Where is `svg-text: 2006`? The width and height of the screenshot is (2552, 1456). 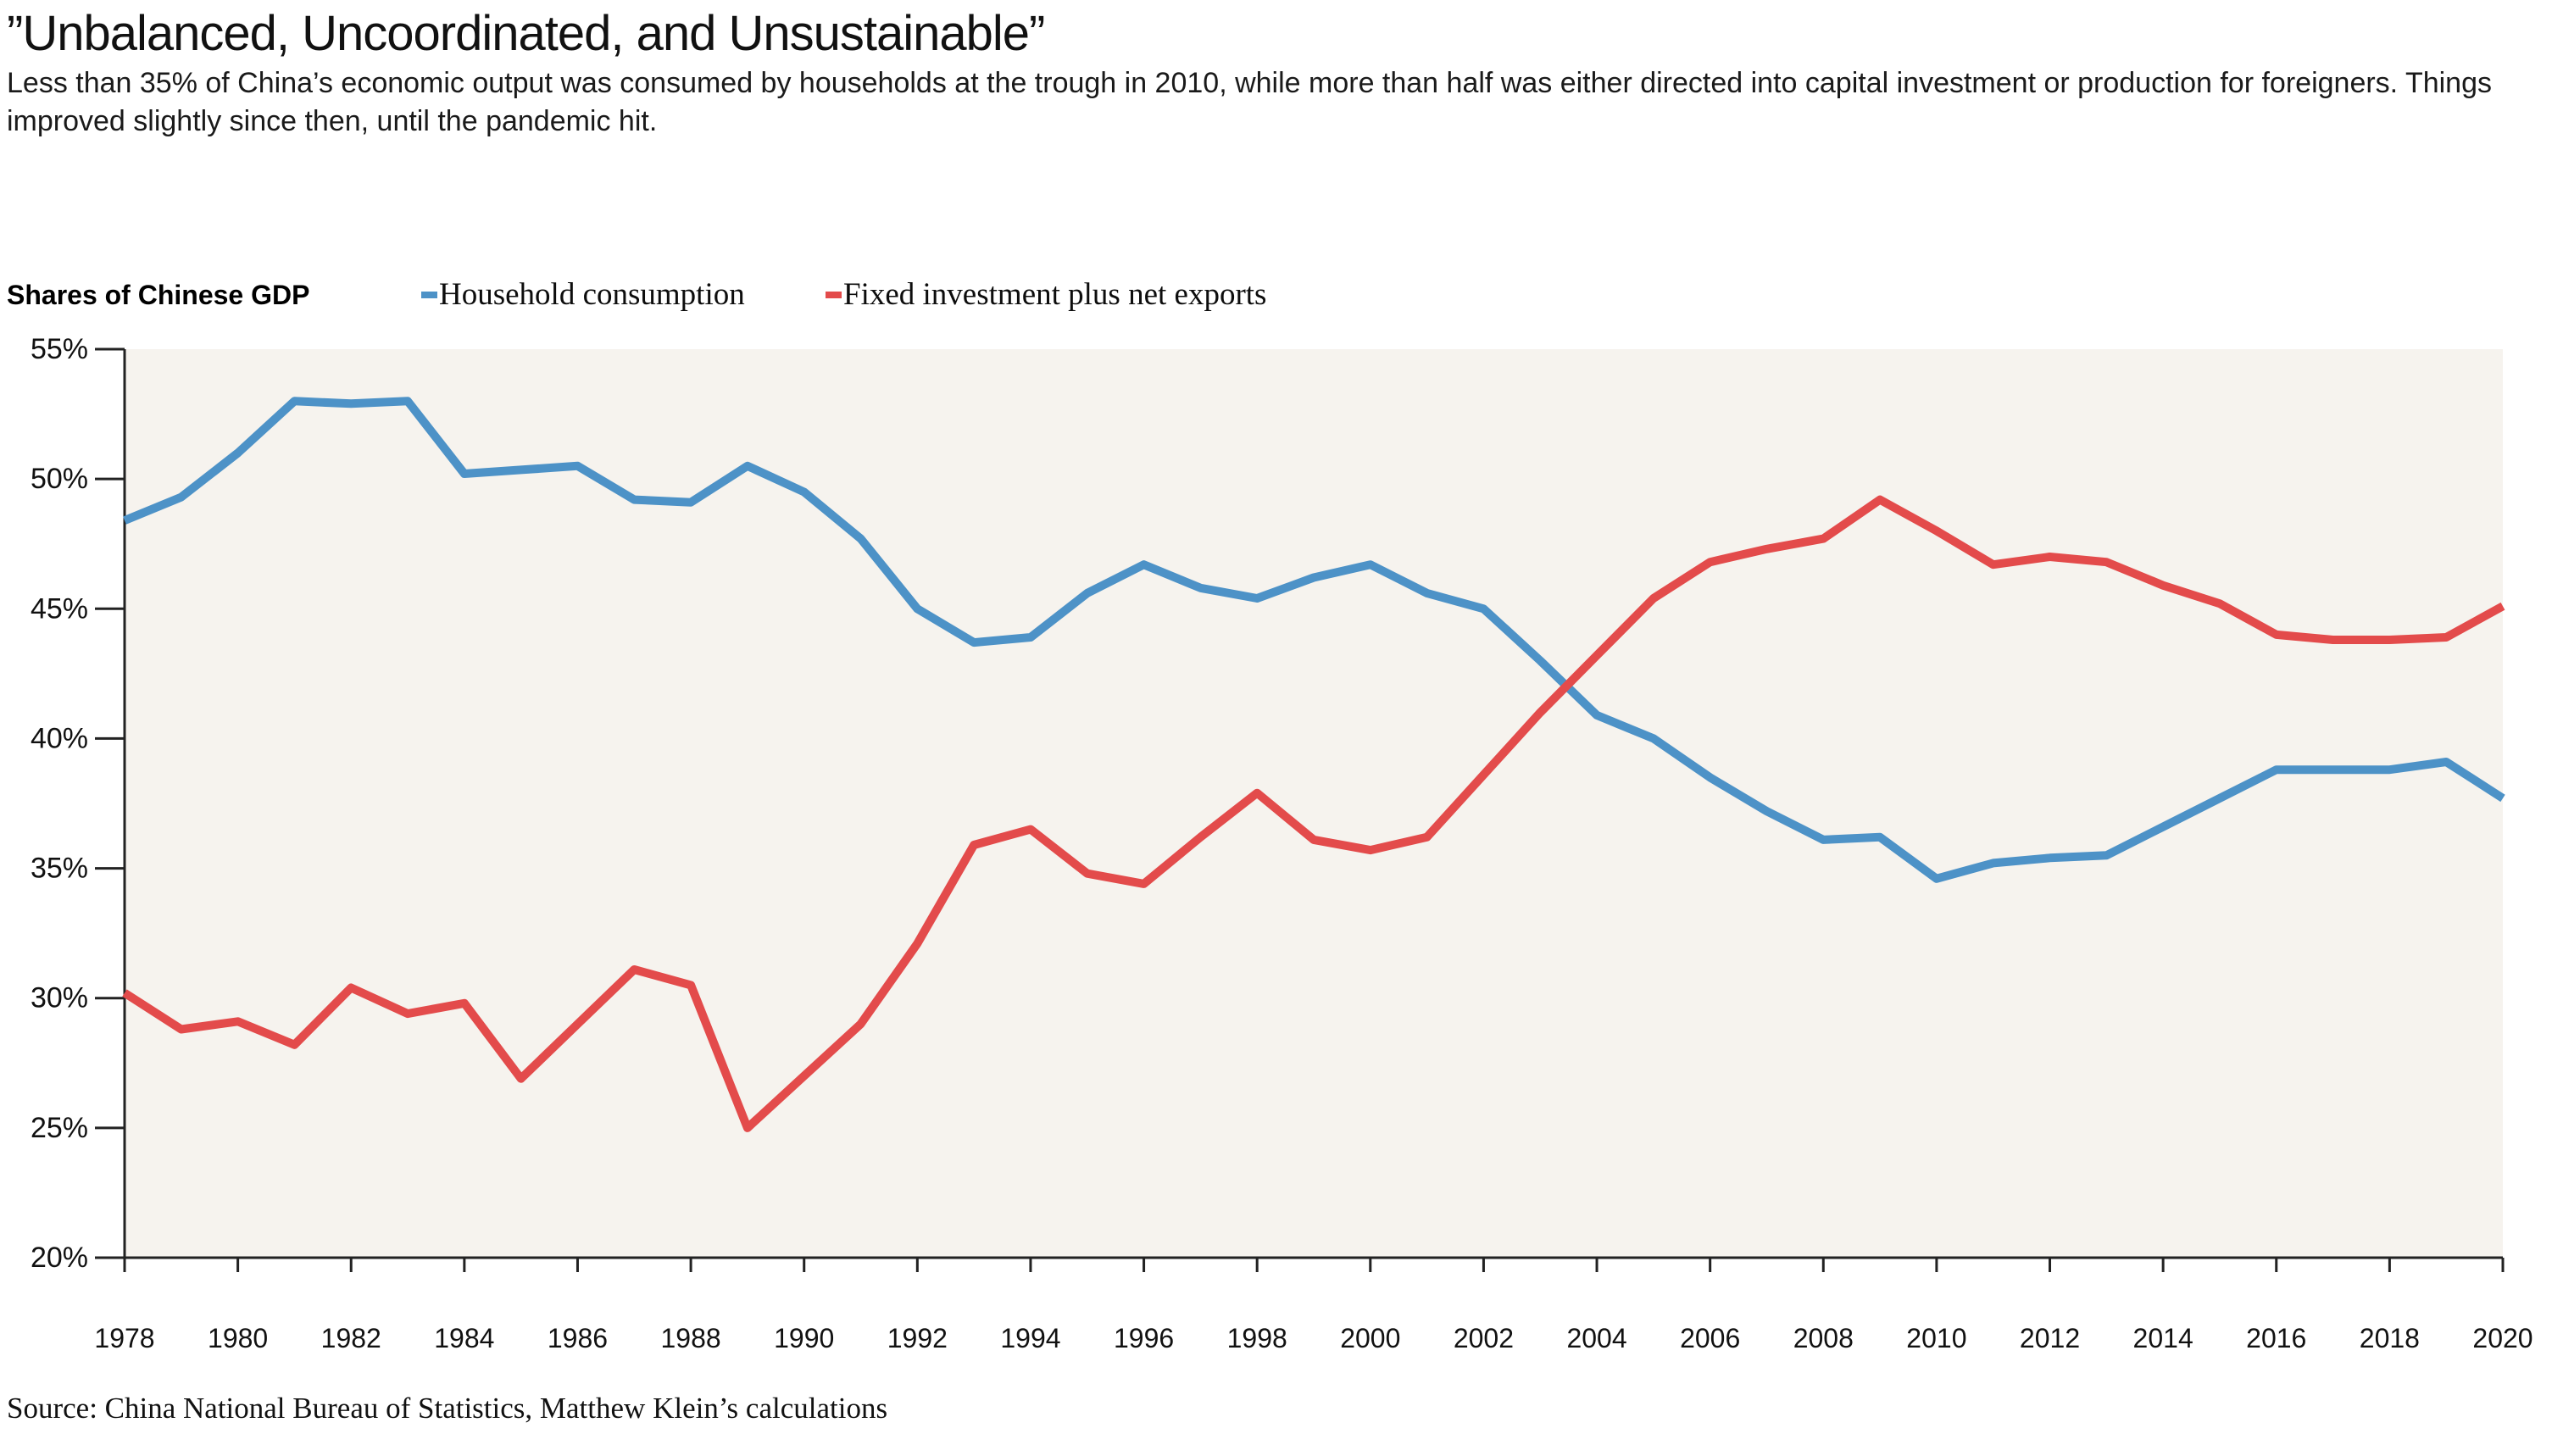 svg-text: 2006 is located at coordinates (1710, 1338).